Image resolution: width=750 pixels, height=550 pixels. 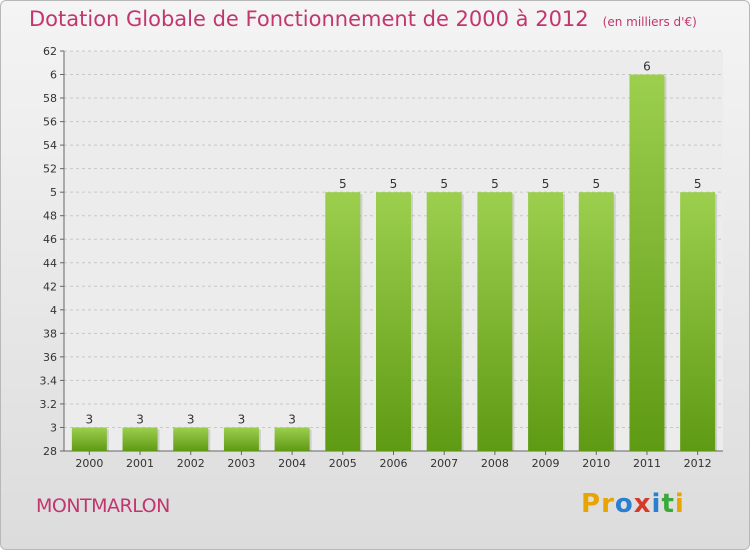 I want to click on y-tick-label: 38, so click(x=50, y=333).